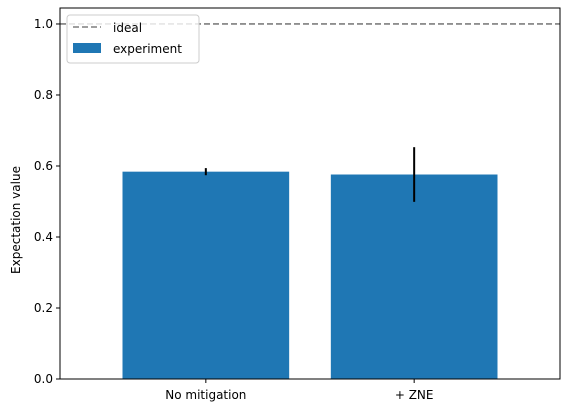  What do you see at coordinates (43, 24) in the screenshot?
I see `y-tick-label: 1.0` at bounding box center [43, 24].